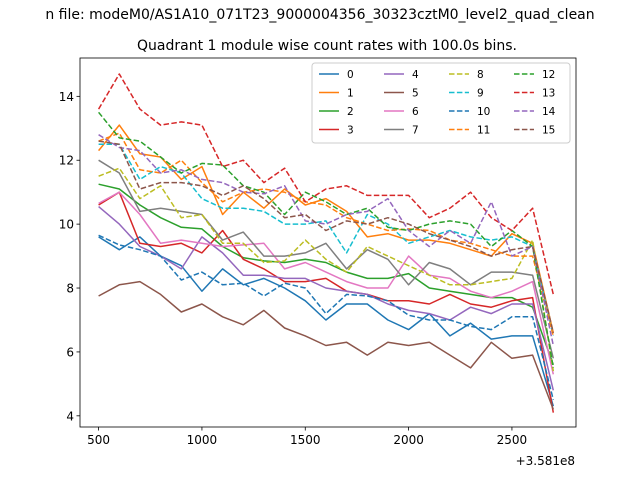  I want to click on y-tick-label: 6, so click(70, 352).